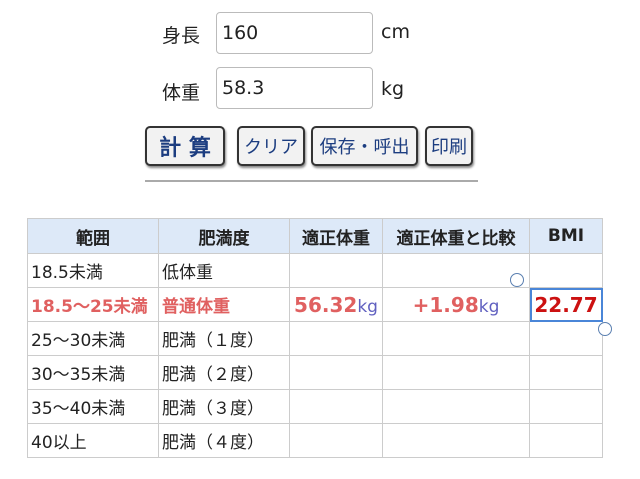 Image resolution: width=640 pixels, height=479 pixels. What do you see at coordinates (315, 440) in the screenshot?
I see `table-row: 40以上 肥満（４度）` at bounding box center [315, 440].